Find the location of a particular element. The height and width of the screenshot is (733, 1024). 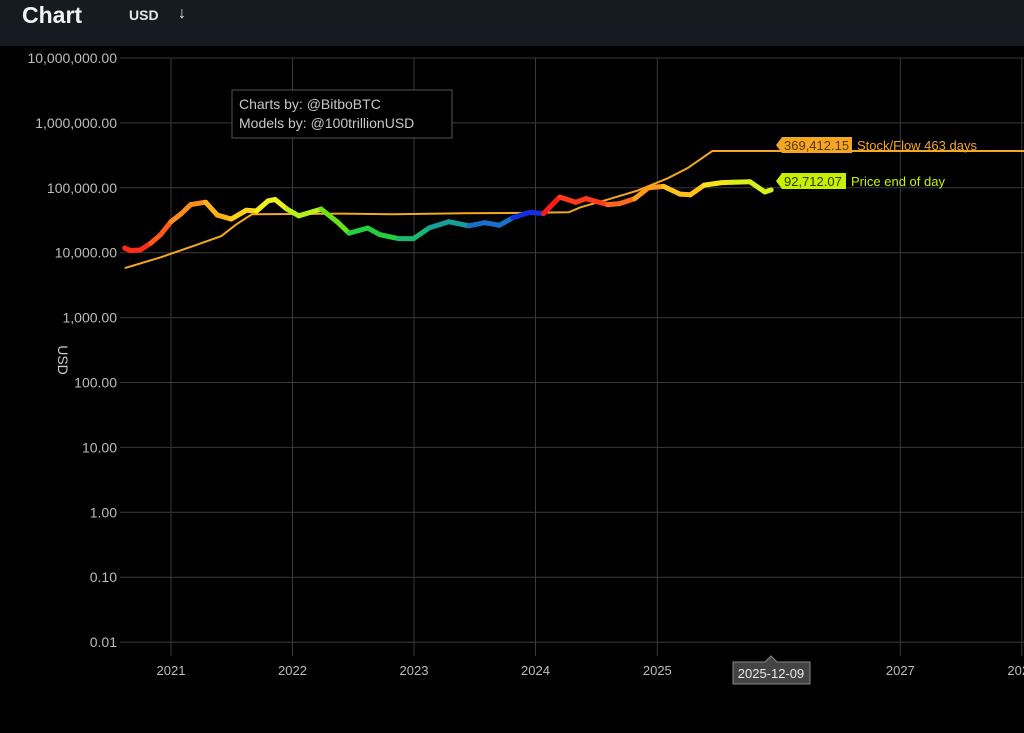

price-value: 92,712.07 is located at coordinates (813, 181).